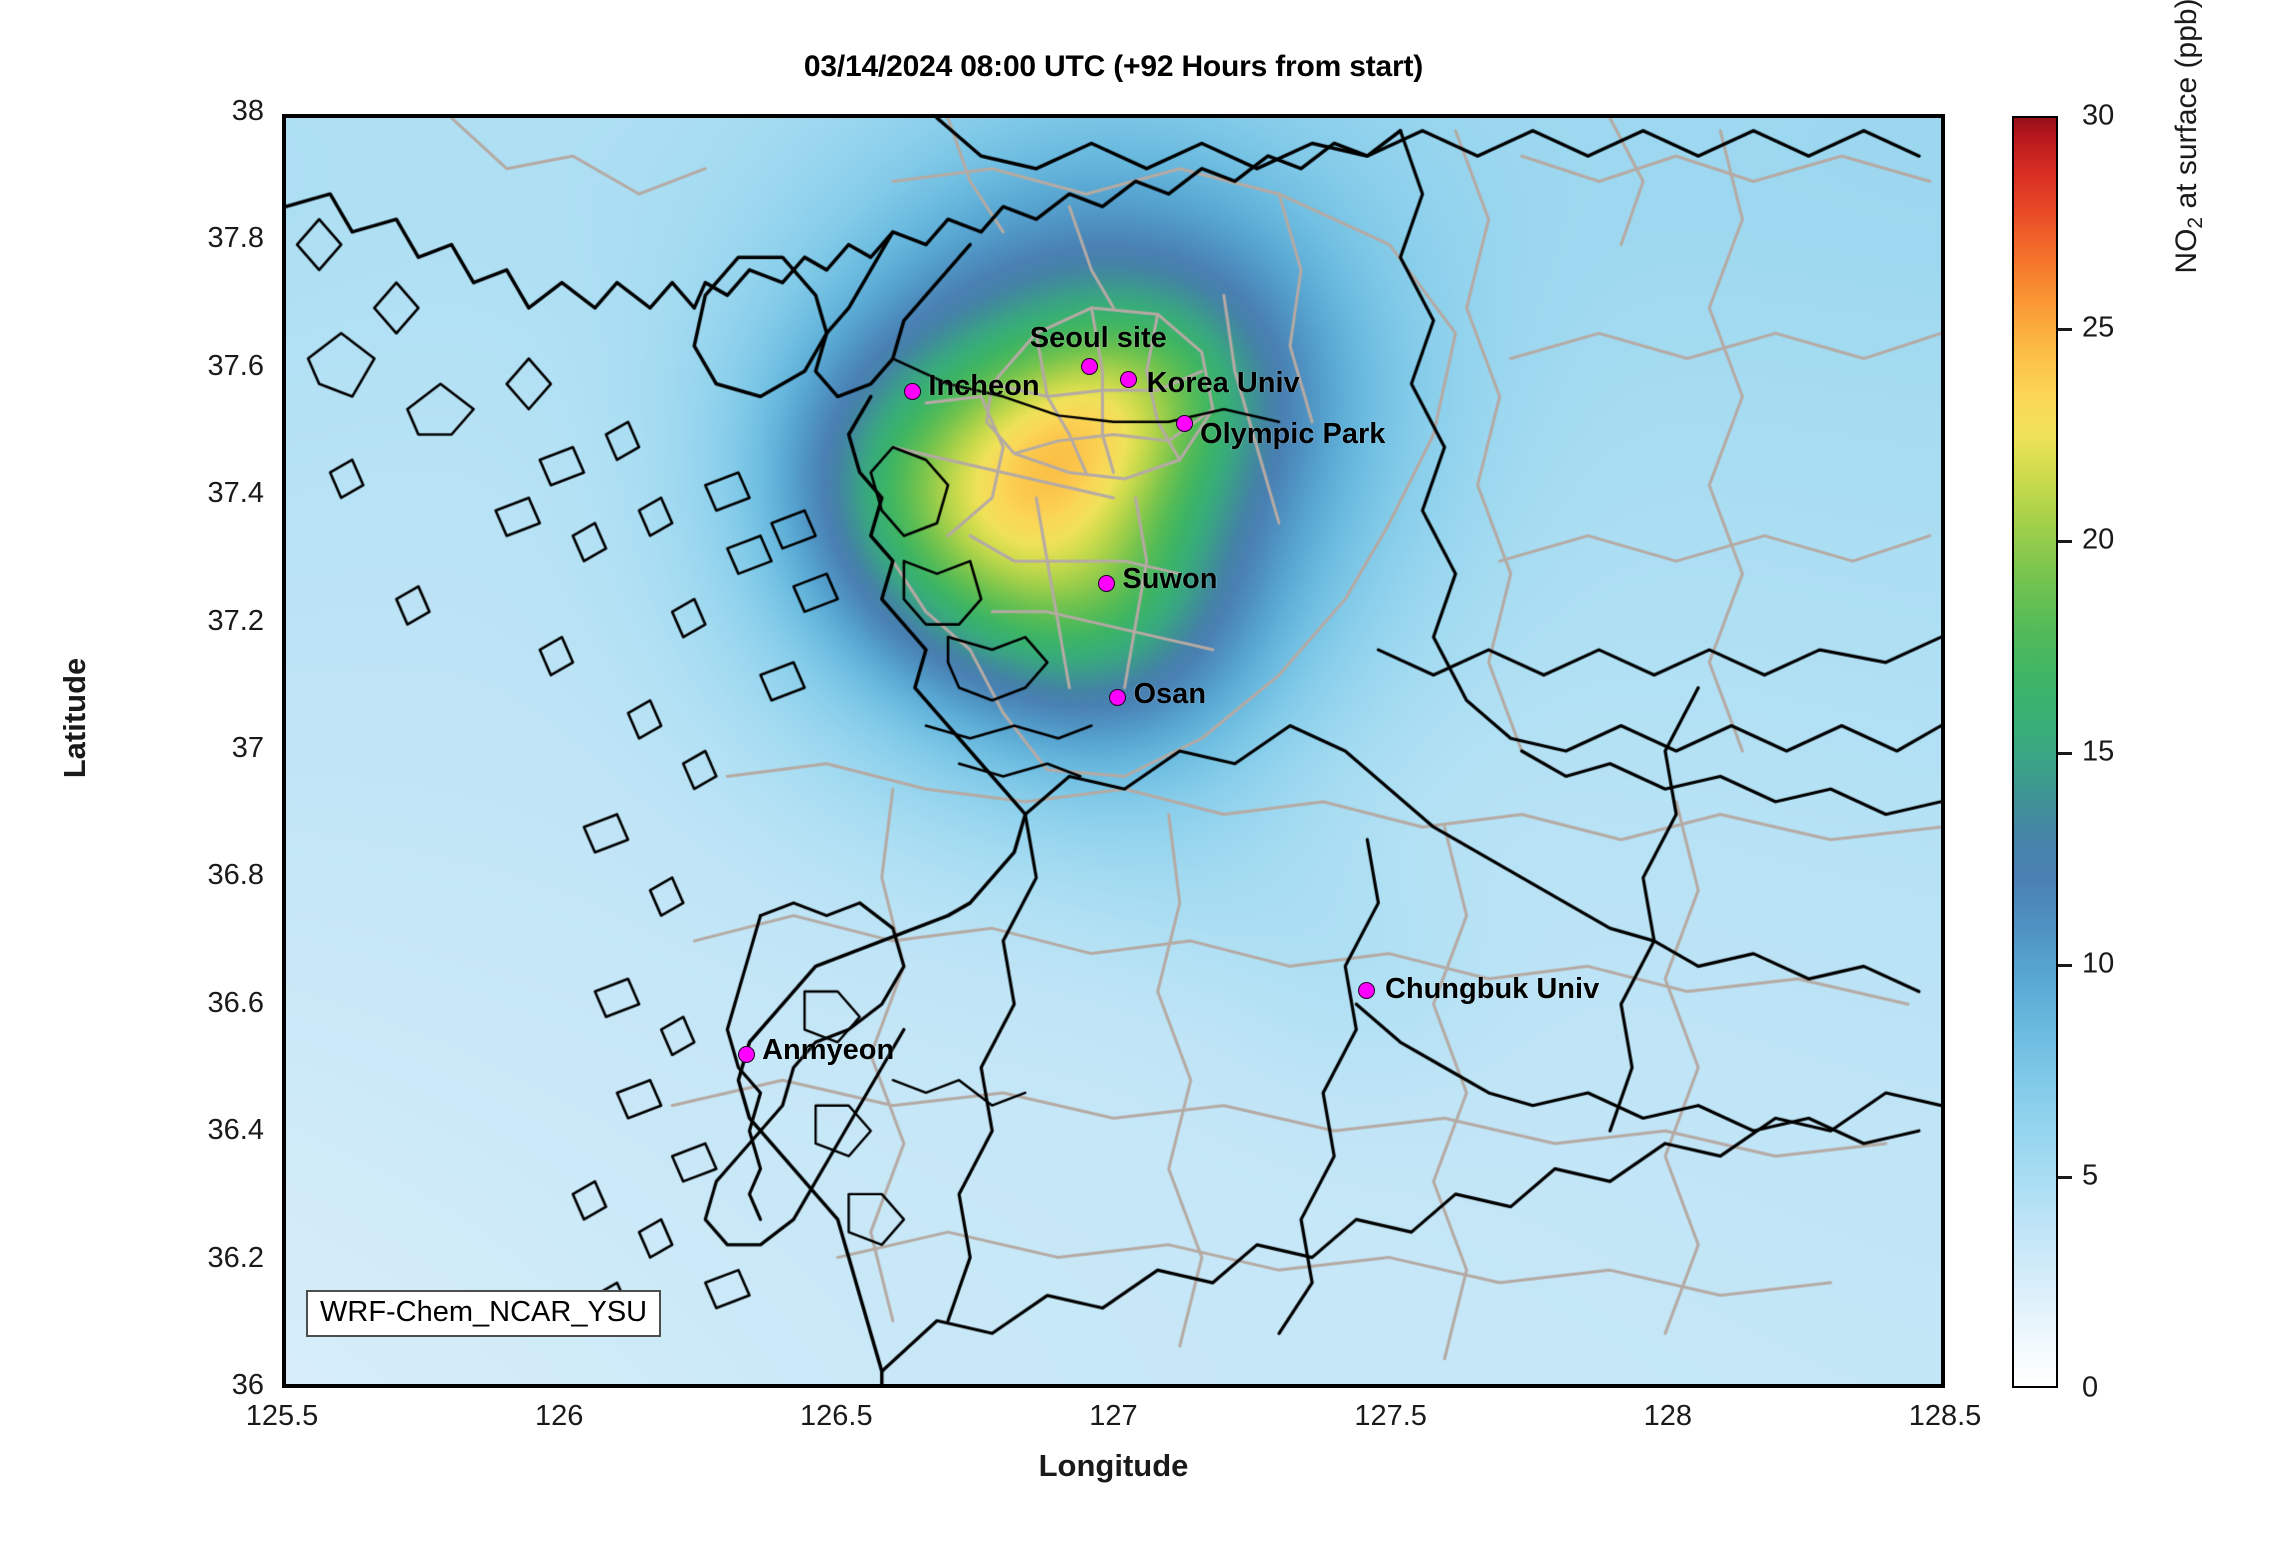 The width and height of the screenshot is (2292, 1563). I want to click on y-tick-label: 37.2, so click(235, 620).